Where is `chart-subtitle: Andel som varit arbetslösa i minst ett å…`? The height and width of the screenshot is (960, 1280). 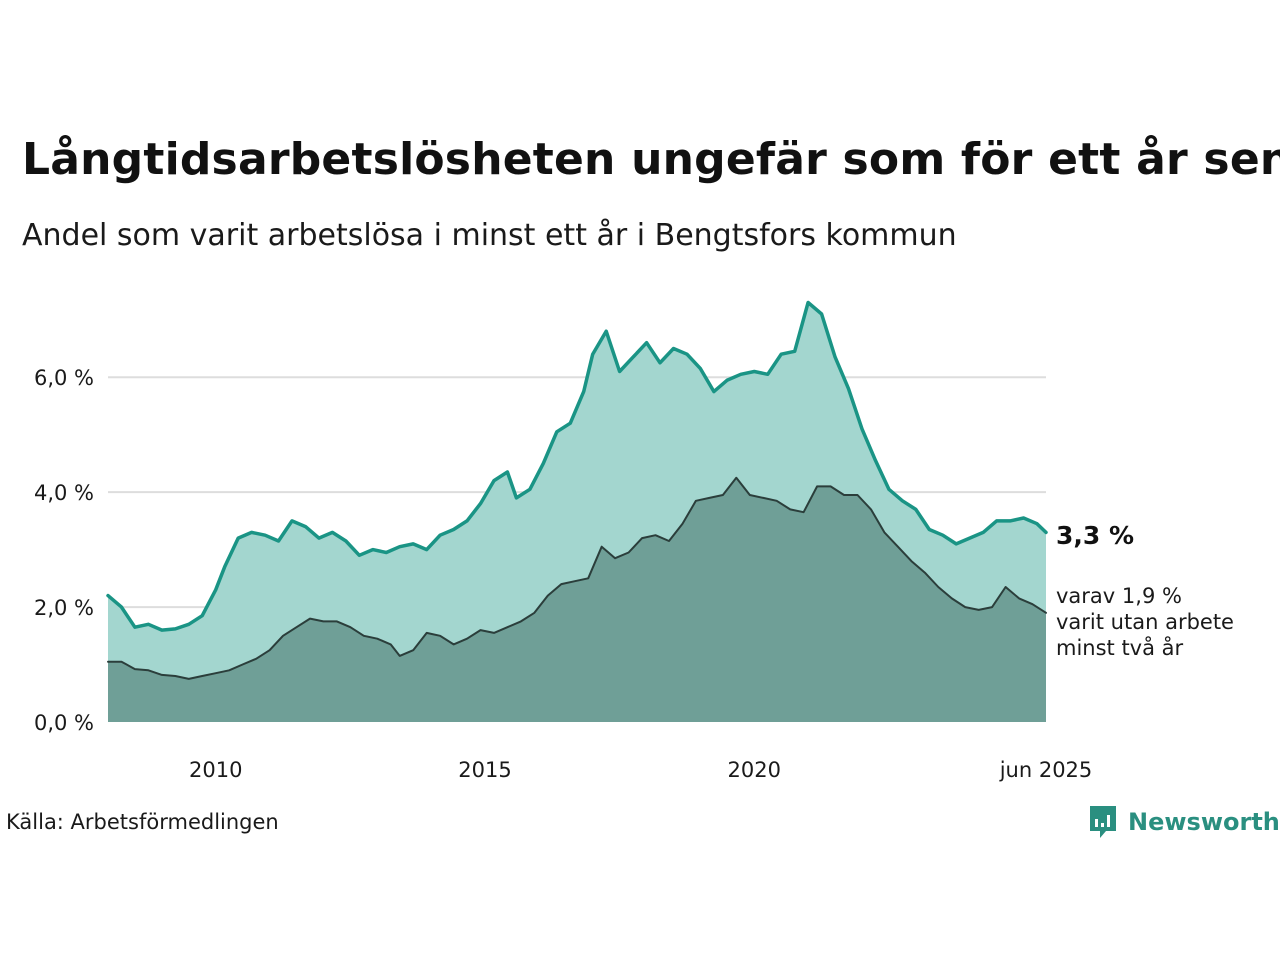 chart-subtitle: Andel som varit arbetslösa i minst ett å… is located at coordinates (489, 235).